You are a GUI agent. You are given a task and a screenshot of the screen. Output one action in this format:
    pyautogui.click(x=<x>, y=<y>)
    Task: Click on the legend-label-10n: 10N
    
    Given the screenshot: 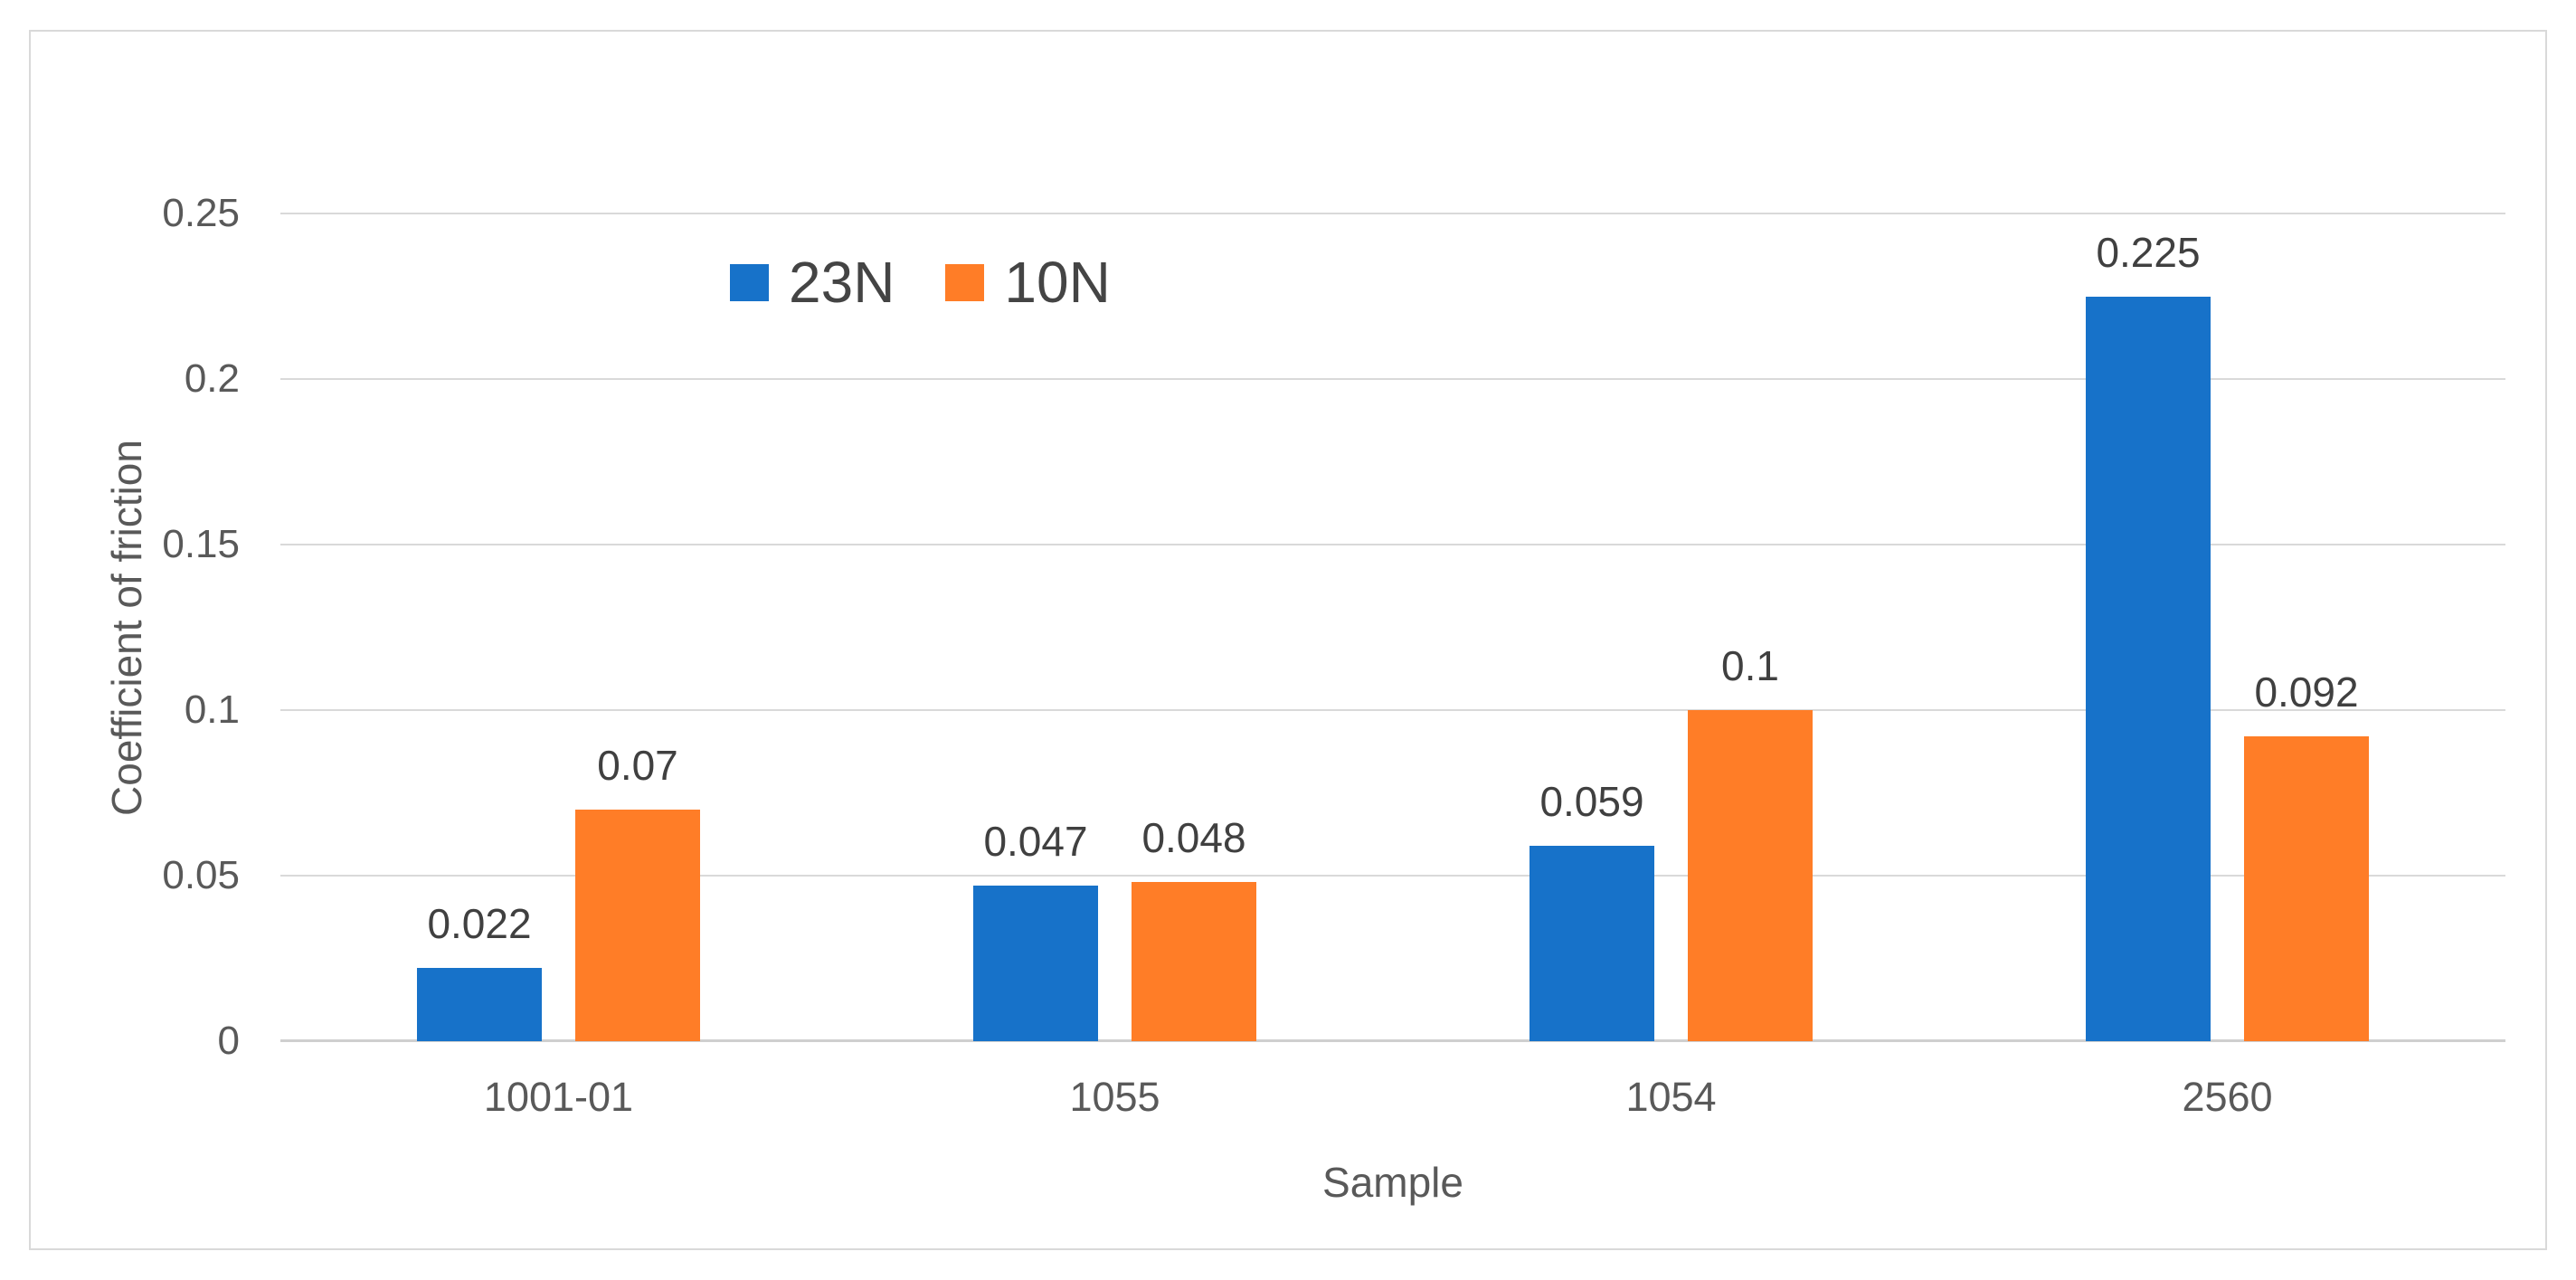 What is the action you would take?
    pyautogui.click(x=1057, y=282)
    